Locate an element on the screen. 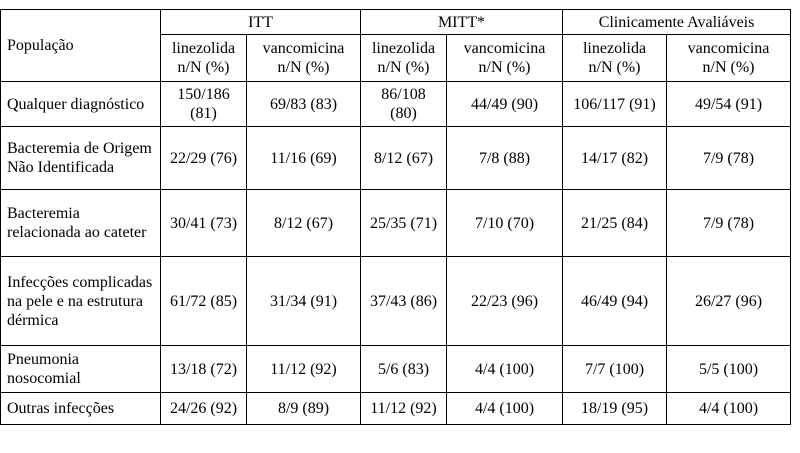 This screenshot has width=800, height=453. table-cell: 44/49 (90) is located at coordinates (504, 104).